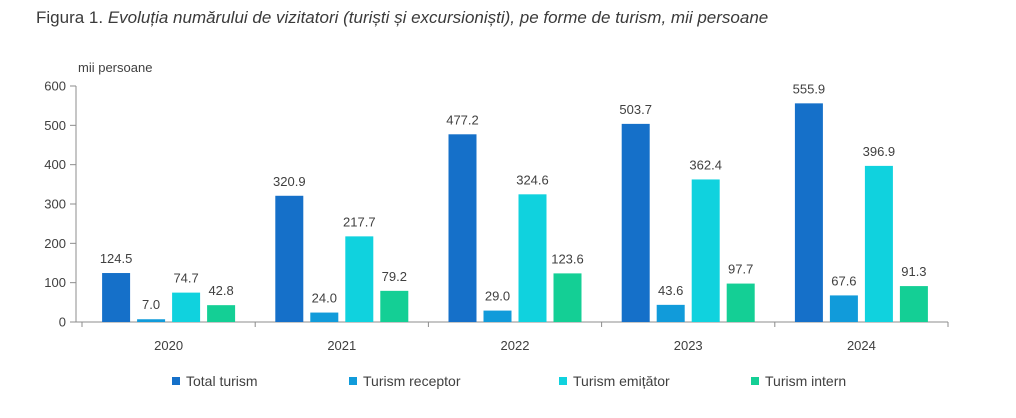 This screenshot has height=418, width=1016. What do you see at coordinates (497, 316) in the screenshot?
I see `bar-turism-receptor-2022` at bounding box center [497, 316].